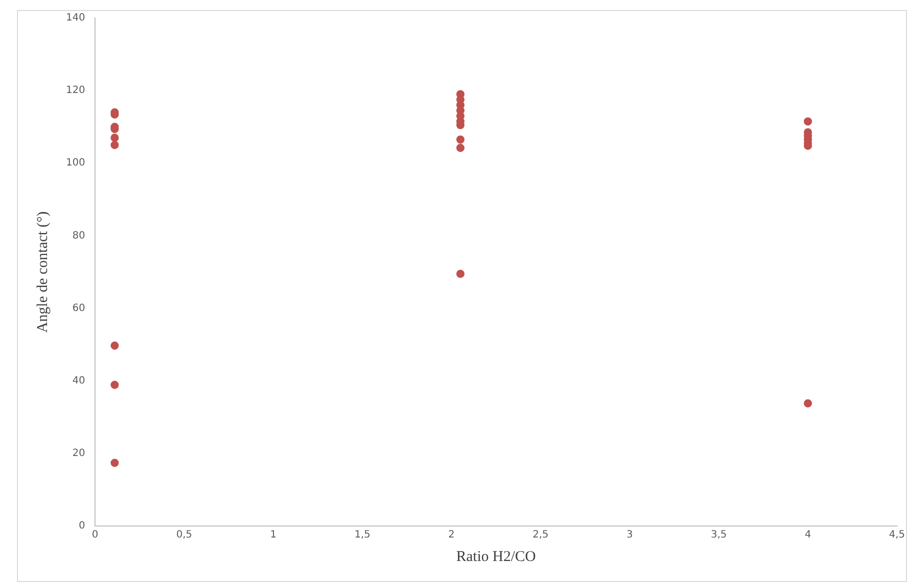 The image size is (909, 584). Describe the element at coordinates (79, 236) in the screenshot. I see `y-tick-label: 80` at that location.